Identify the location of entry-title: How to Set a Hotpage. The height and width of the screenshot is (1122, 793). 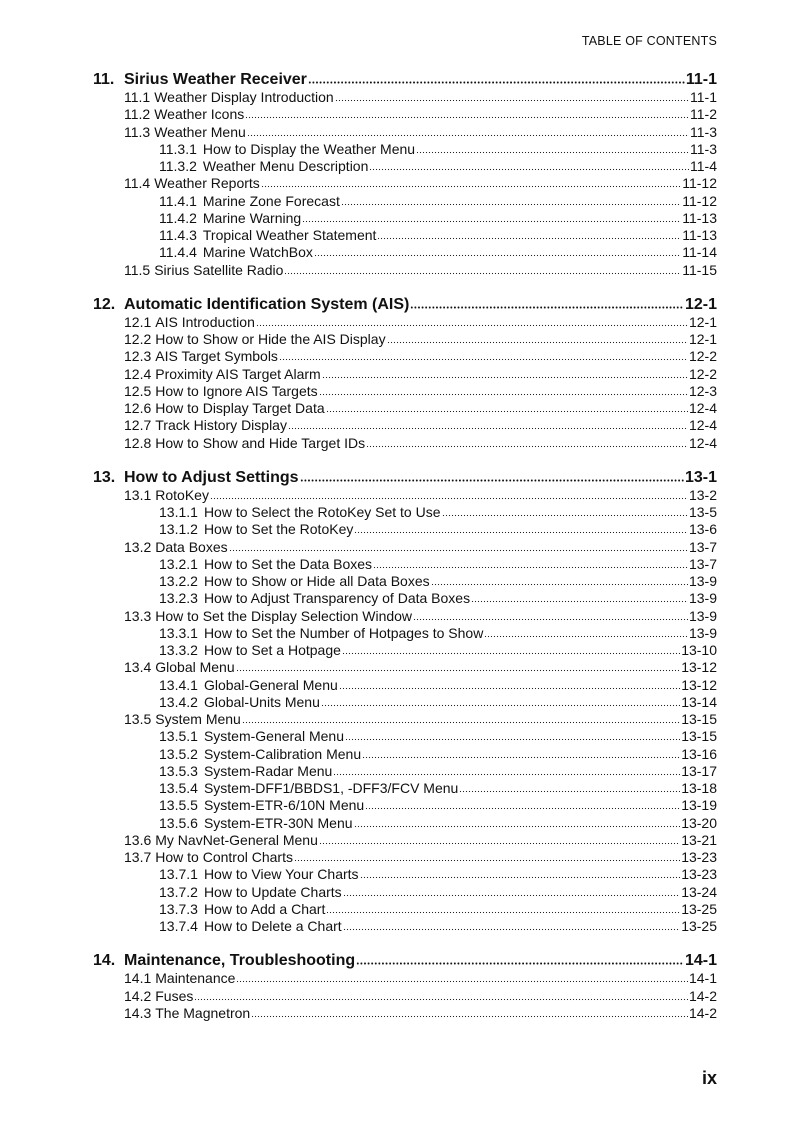
(272, 650).